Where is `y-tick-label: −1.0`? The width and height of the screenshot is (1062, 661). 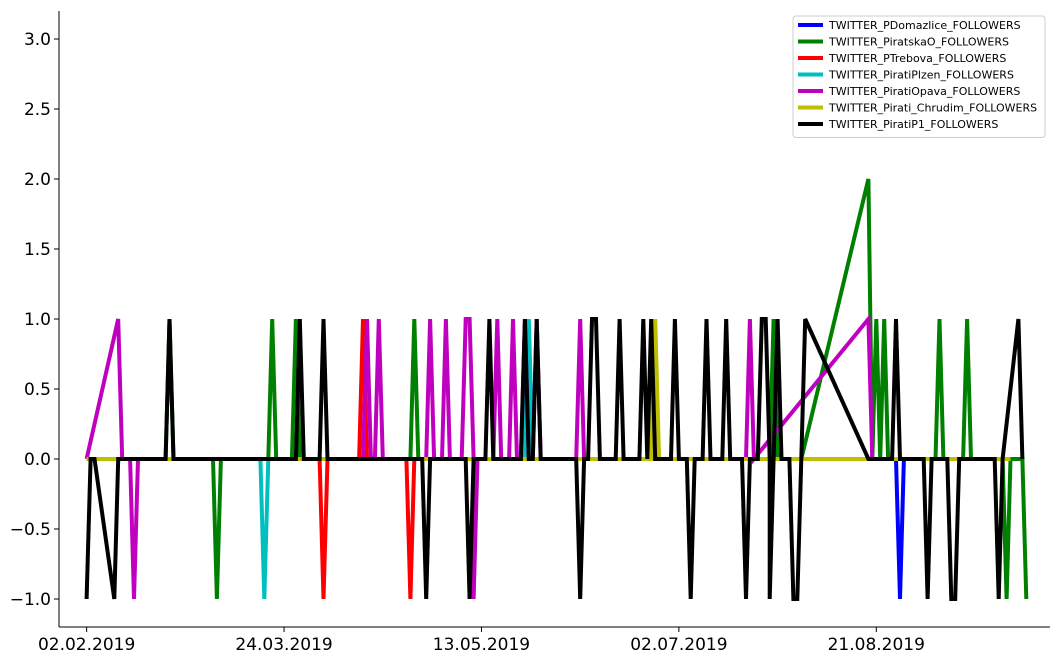
y-tick-label: −1.0 is located at coordinates (30, 600).